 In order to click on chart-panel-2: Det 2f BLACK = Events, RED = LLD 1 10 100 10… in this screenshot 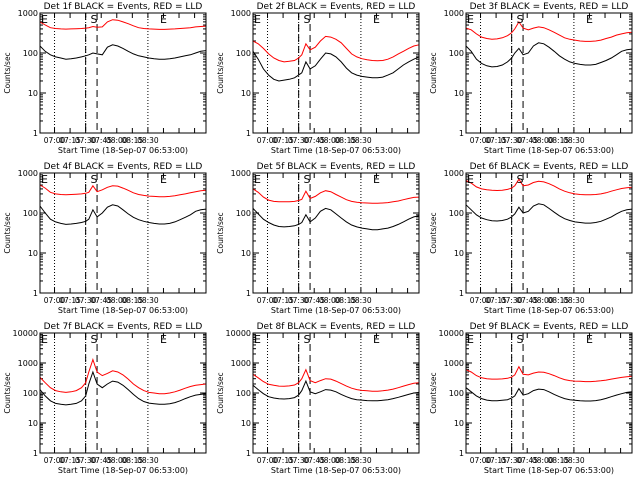, I will do `click(318, 78)`.